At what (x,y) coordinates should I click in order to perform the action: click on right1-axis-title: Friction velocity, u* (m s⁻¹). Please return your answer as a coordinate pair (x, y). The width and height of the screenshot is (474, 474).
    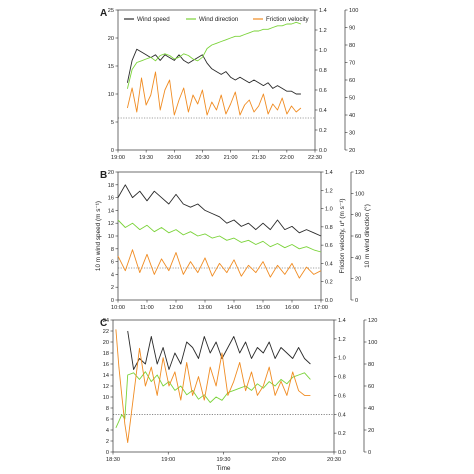
    Looking at the image, I should click on (342, 236).